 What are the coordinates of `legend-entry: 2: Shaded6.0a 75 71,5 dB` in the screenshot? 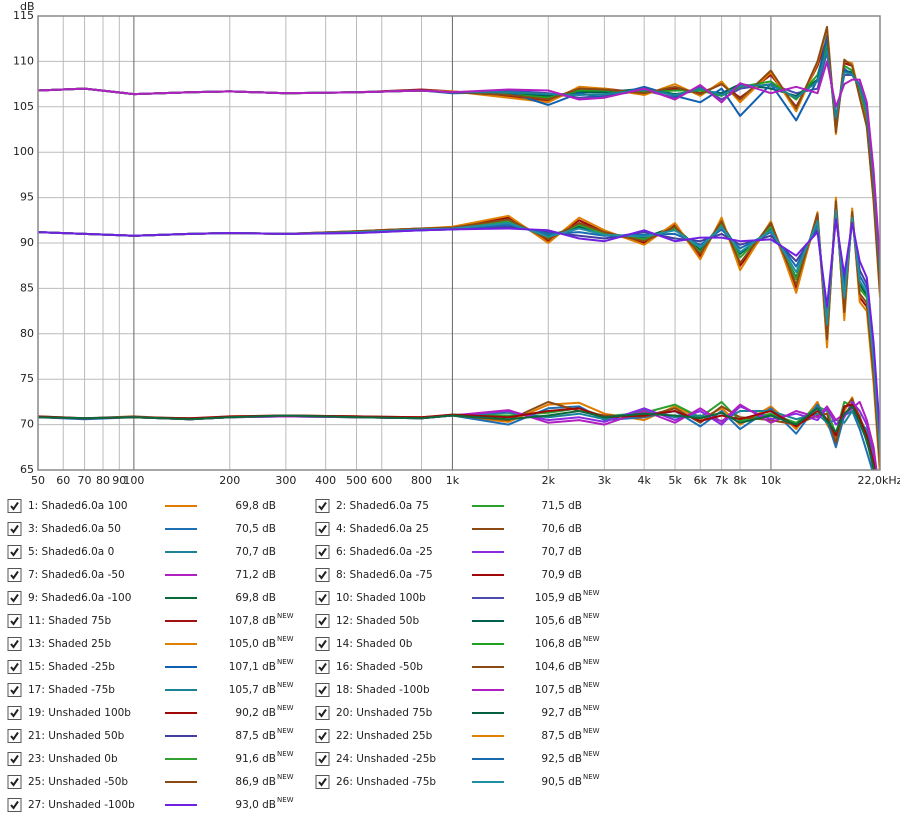 It's located at (448, 506).